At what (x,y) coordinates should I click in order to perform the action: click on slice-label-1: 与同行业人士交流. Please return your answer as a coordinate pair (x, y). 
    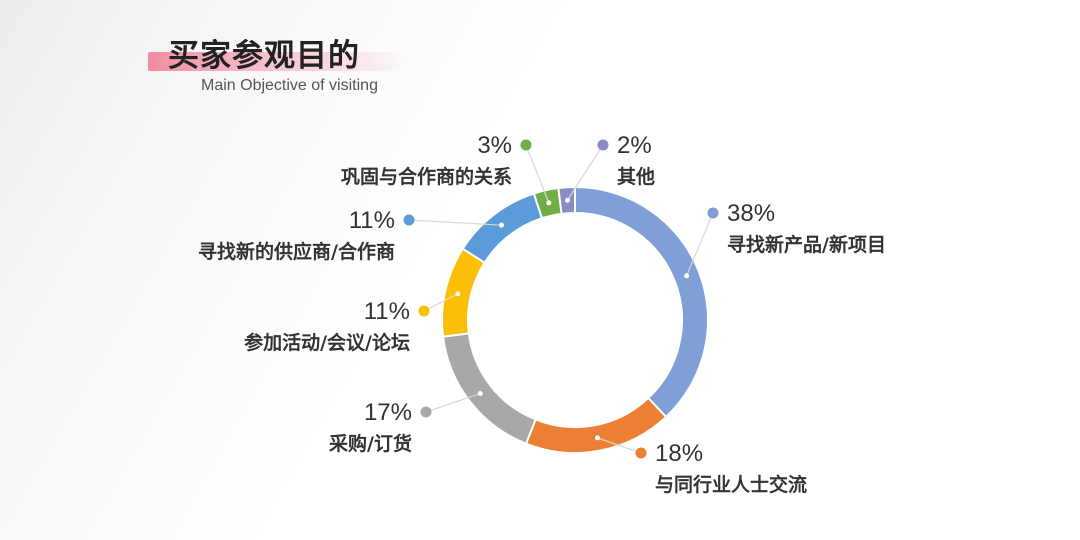
    Looking at the image, I should click on (731, 484).